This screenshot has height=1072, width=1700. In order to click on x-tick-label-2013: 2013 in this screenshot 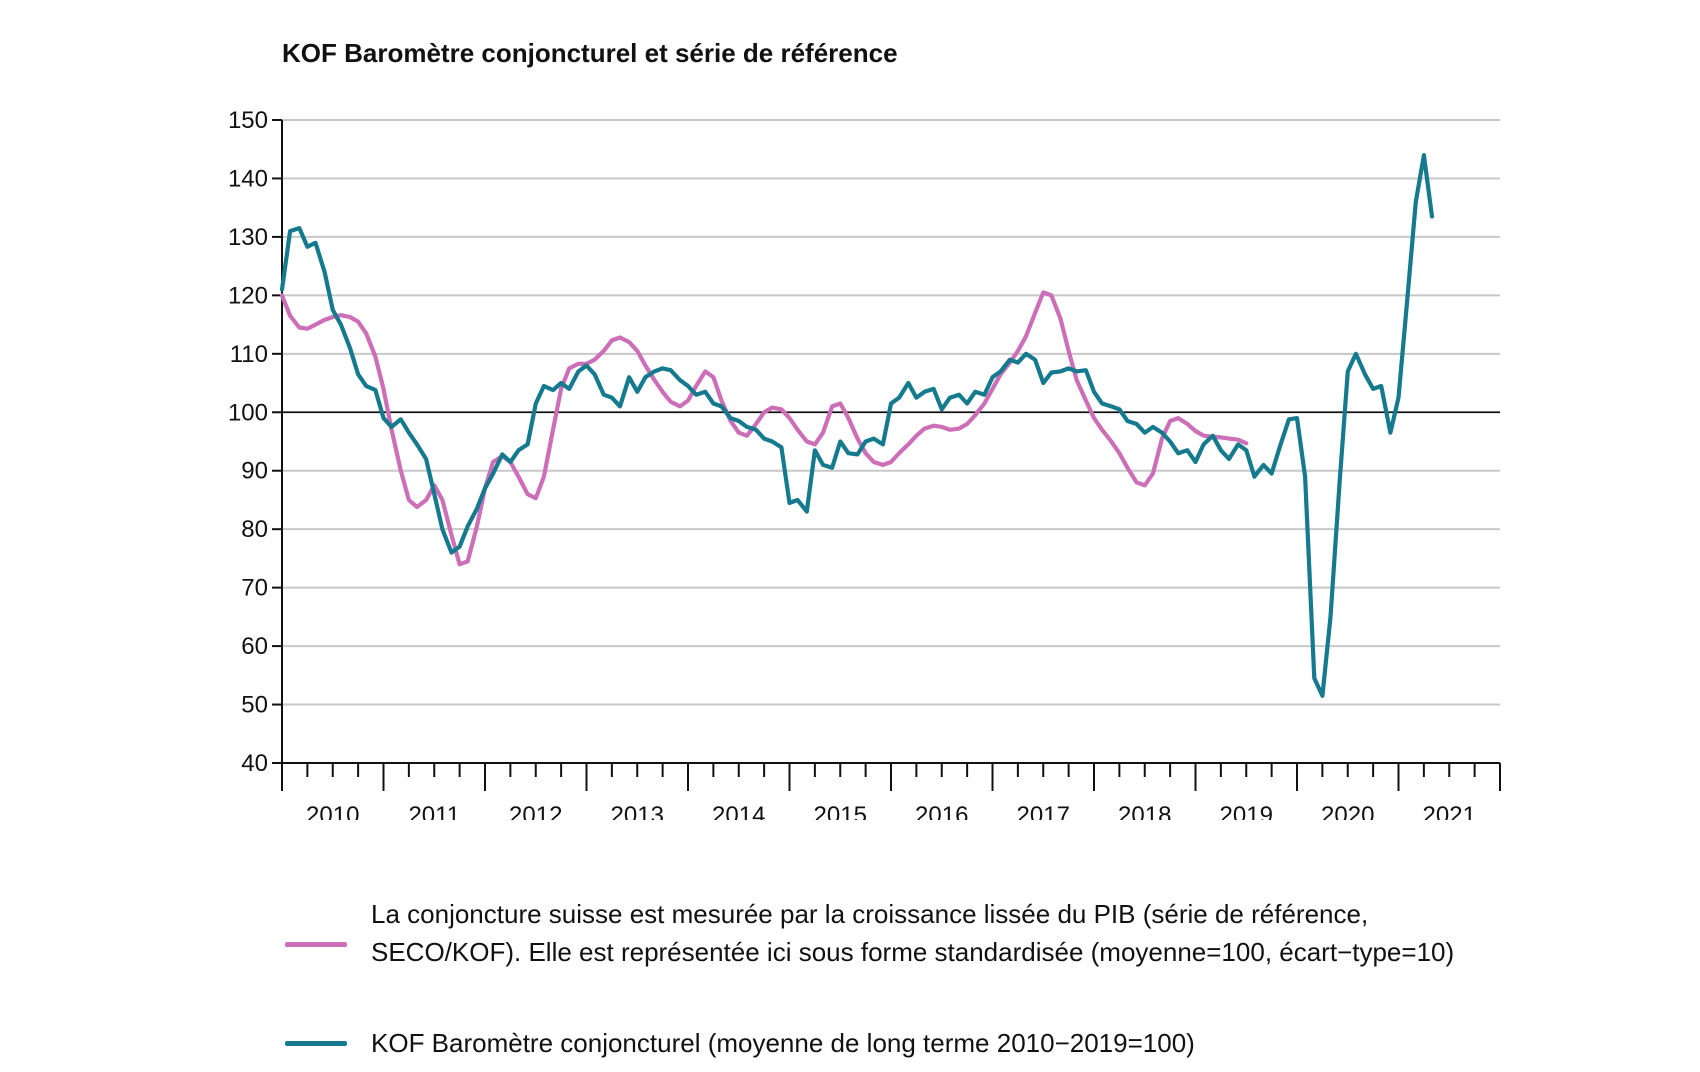, I will do `click(637, 811)`.